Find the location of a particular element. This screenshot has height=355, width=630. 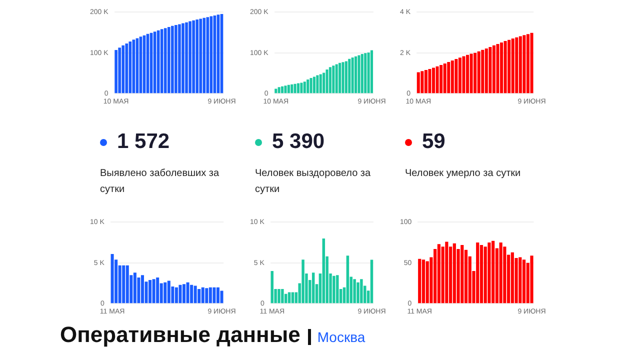

text: Оперативные данные is located at coordinates (180, 334).